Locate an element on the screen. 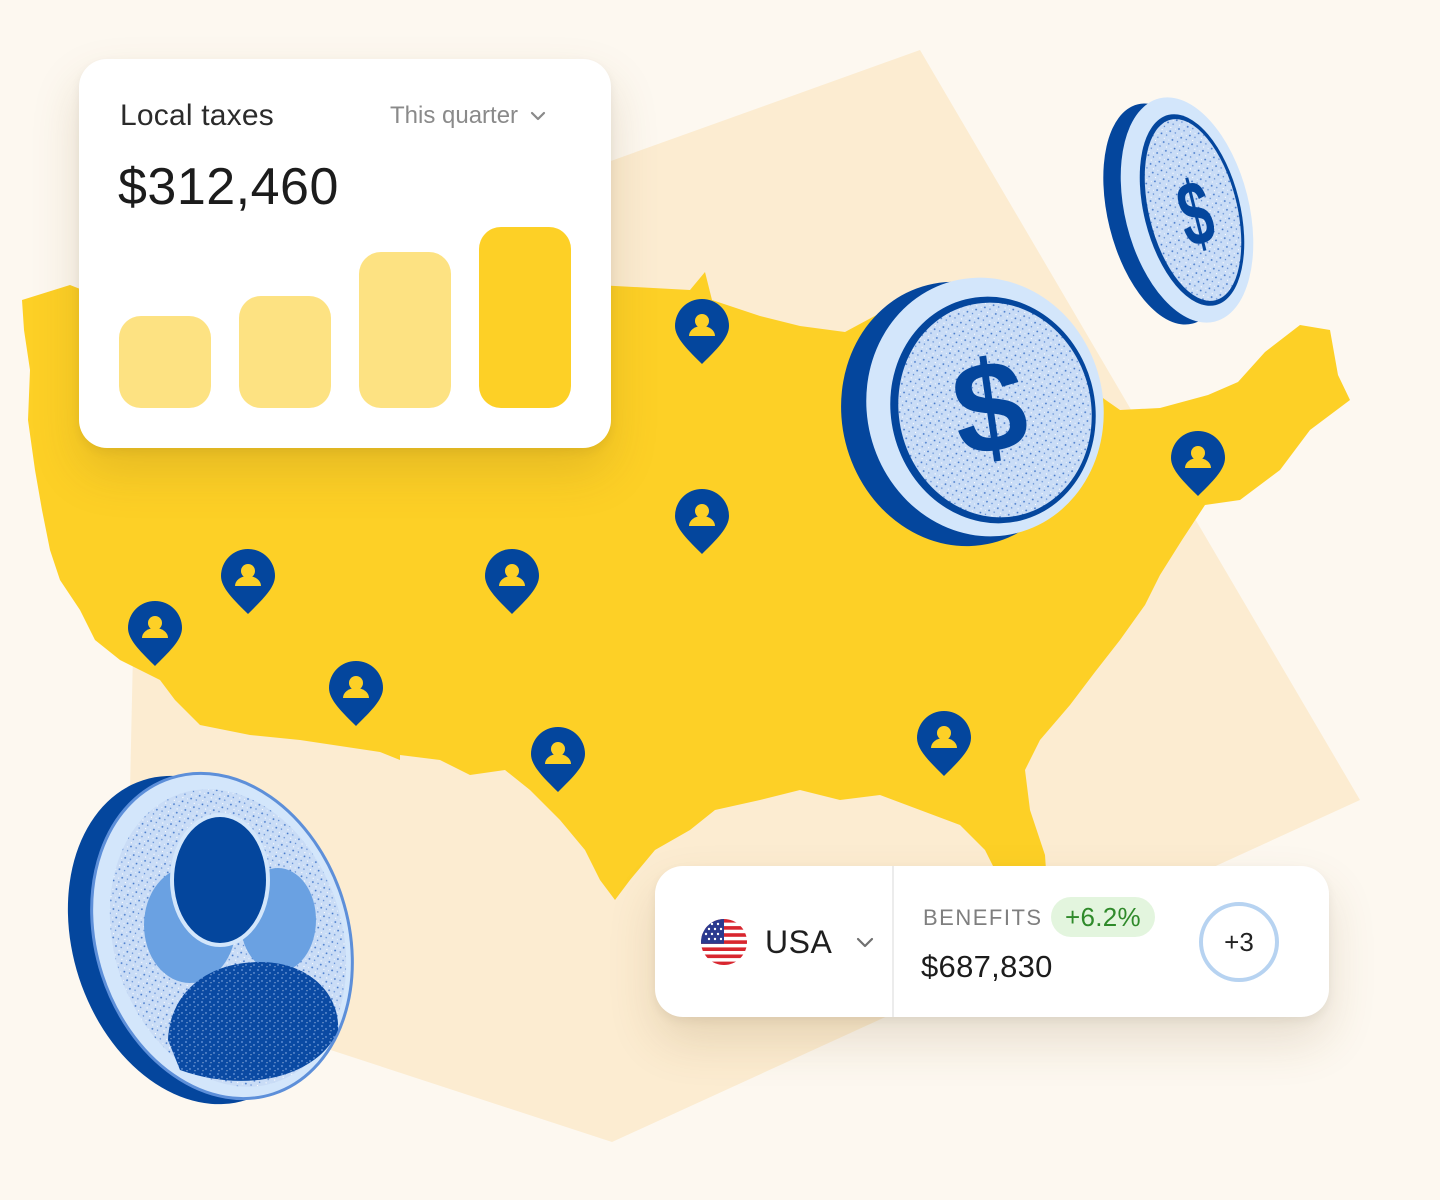 The height and width of the screenshot is (1200, 1440). local-taxes-card: Local taxes This quarter $312,460 is located at coordinates (345, 253).